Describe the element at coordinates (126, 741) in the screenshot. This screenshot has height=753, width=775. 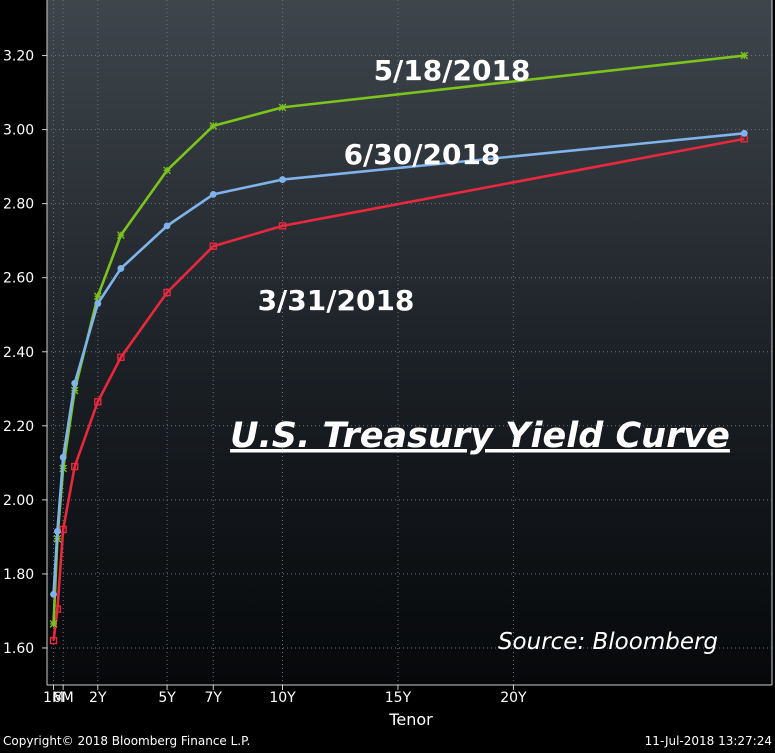
I see `copyright-text: Copyright© 2018 Bloomberg Finance L.P.` at that location.